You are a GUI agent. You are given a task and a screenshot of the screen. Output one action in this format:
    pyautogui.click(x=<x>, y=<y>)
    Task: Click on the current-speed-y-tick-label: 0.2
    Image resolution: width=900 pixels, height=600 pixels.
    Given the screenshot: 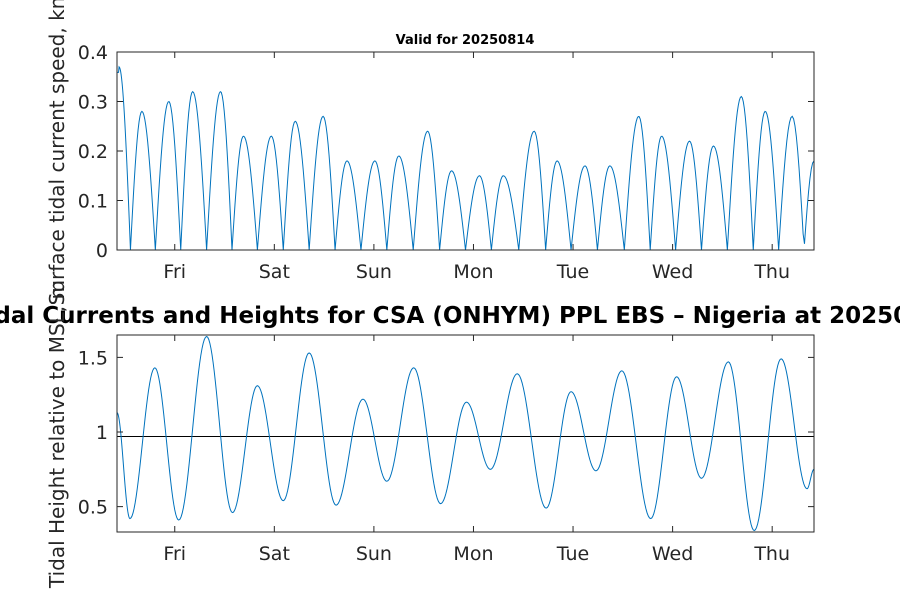 What is the action you would take?
    pyautogui.click(x=93, y=152)
    